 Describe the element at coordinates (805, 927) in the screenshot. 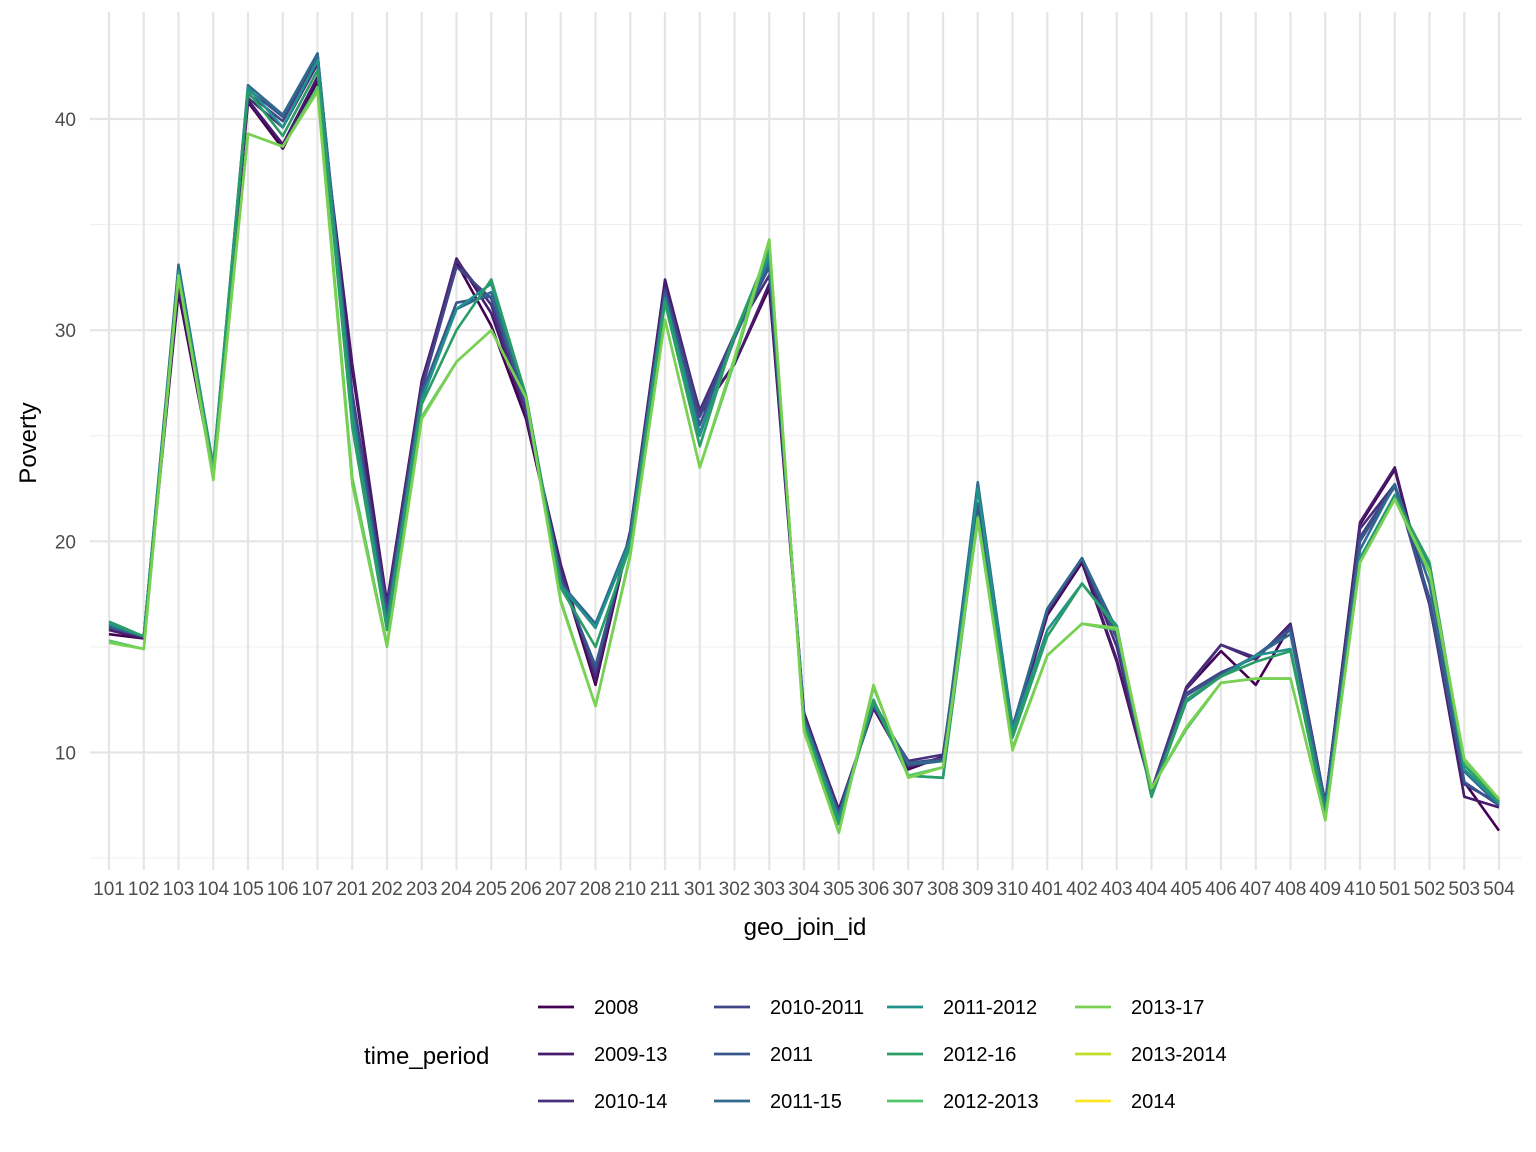

I see `x-axis-title: geo_join_id` at that location.